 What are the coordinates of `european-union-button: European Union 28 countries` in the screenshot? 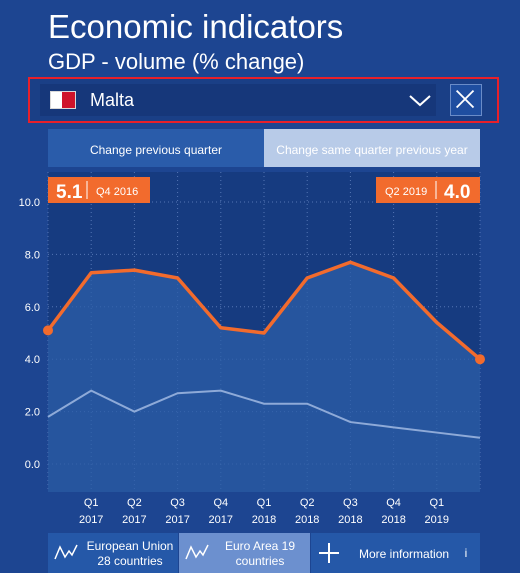 It's located at (113, 553).